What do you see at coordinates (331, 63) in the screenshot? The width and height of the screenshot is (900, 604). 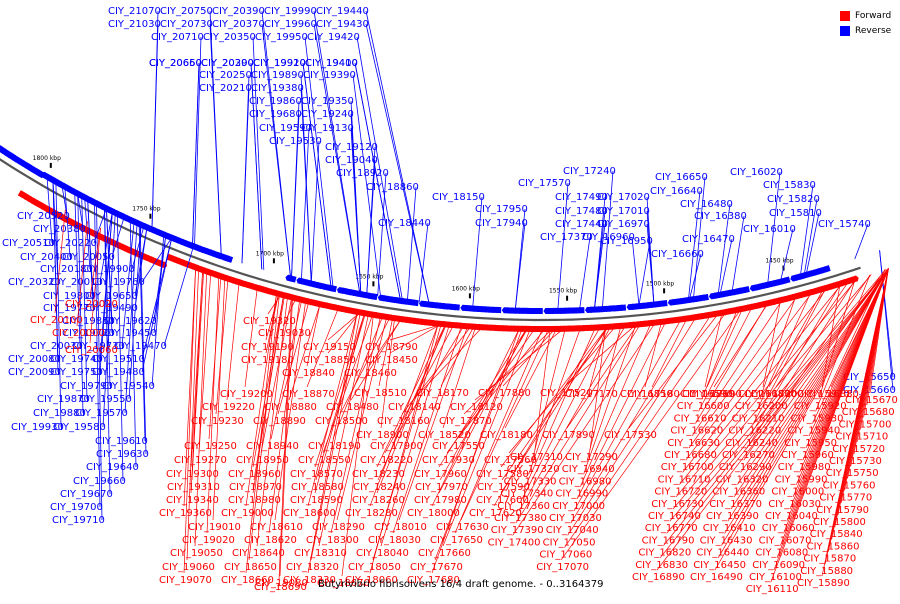 I see `gene-label-reverse: CIY_19400` at bounding box center [331, 63].